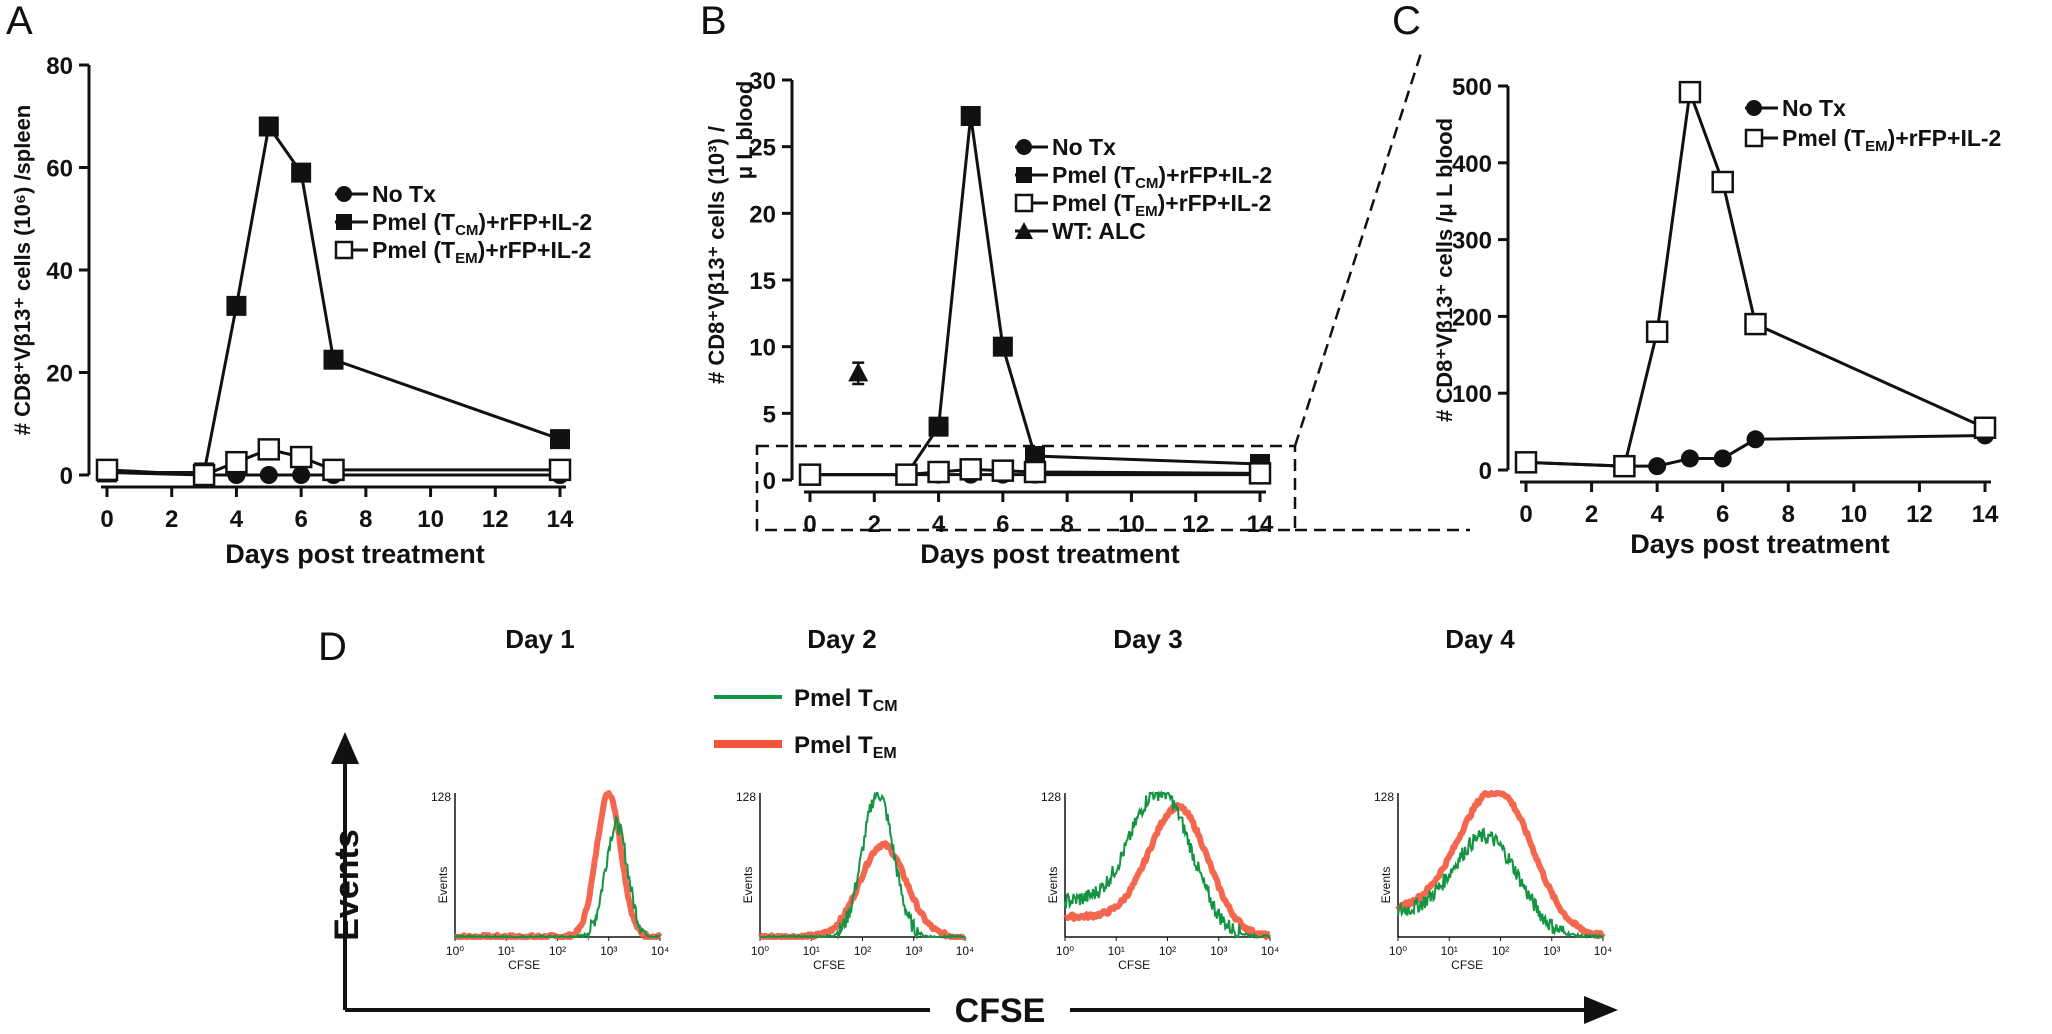  What do you see at coordinates (846, 700) in the screenshot?
I see `legend-d-tcm-label: Pmel TCM` at bounding box center [846, 700].